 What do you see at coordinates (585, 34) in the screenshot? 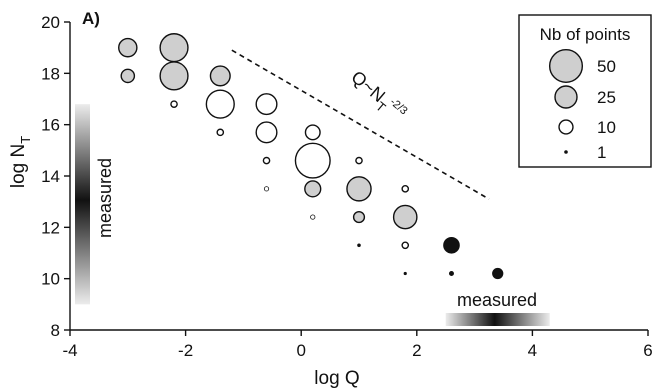
I see `legend-title: Nb of points` at bounding box center [585, 34].